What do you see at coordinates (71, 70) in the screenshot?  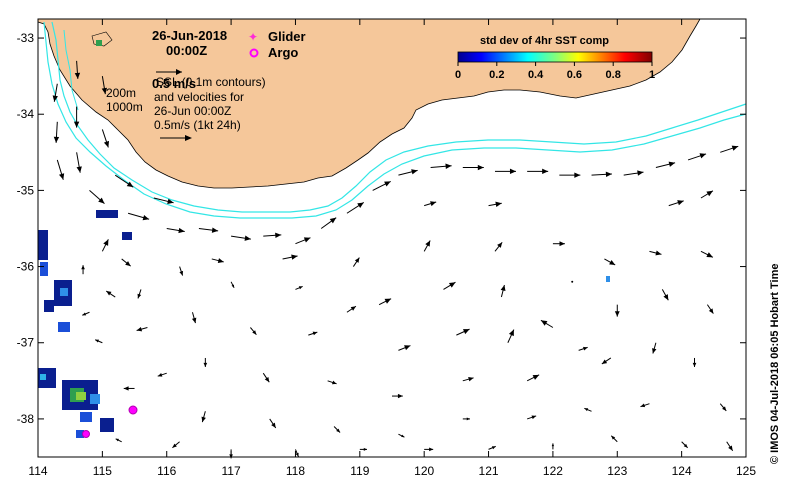 I see `isobath-200m-west` at bounding box center [71, 70].